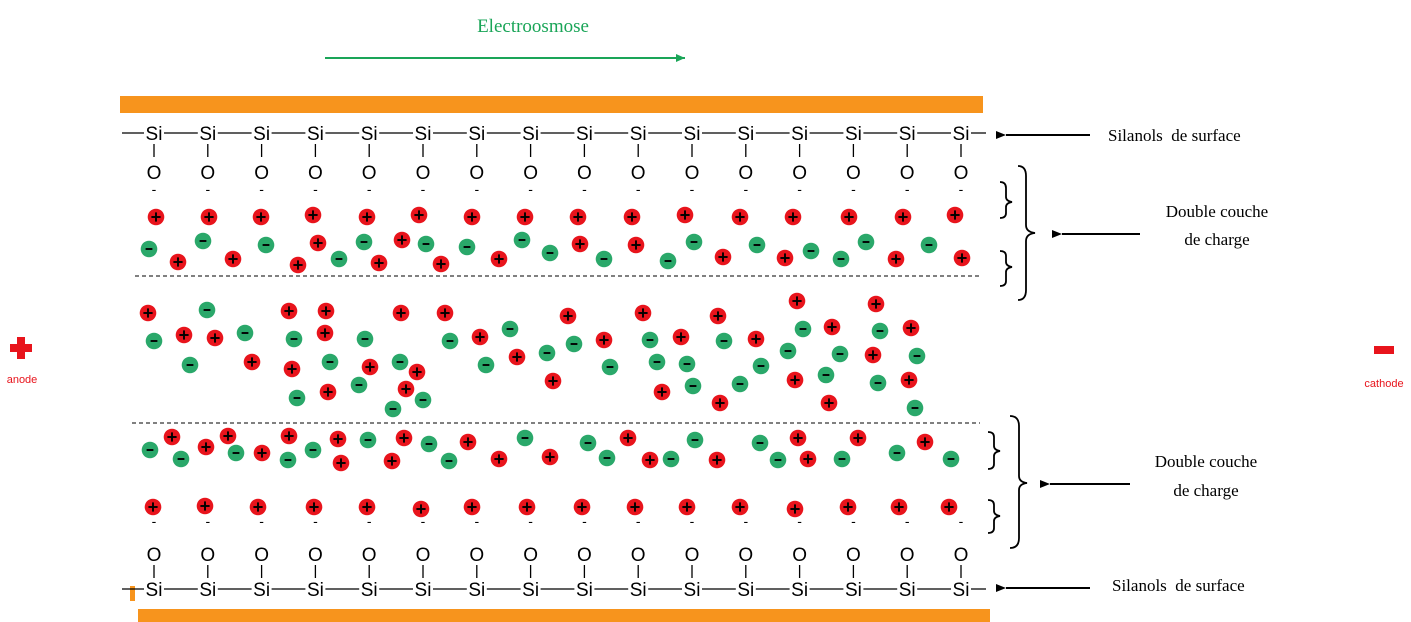 The image size is (1411, 622). What do you see at coordinates (1383, 384) in the screenshot?
I see `cathode-label: cathode` at bounding box center [1383, 384].